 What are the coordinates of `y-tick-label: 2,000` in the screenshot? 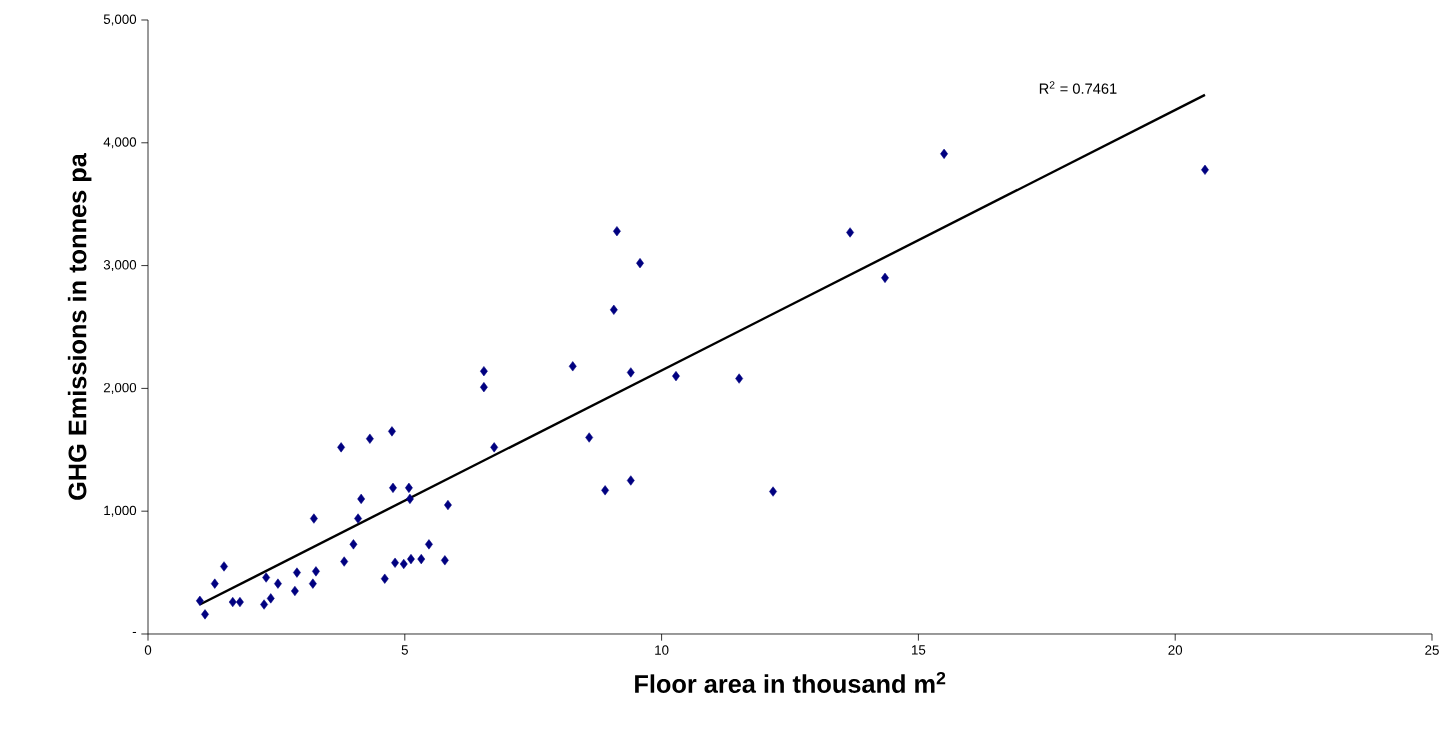 It's located at (120, 388).